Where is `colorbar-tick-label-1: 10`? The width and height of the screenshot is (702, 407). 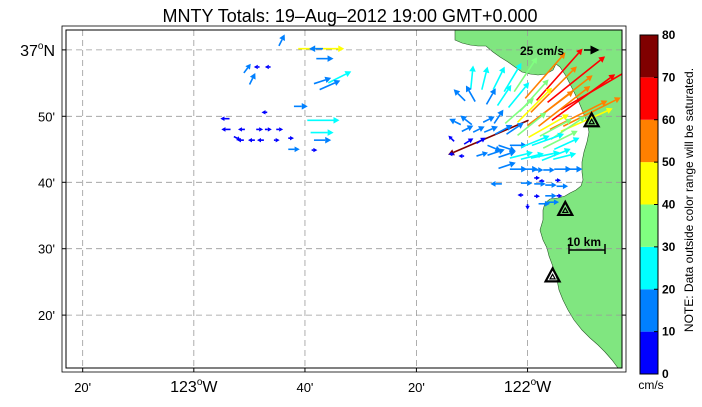
colorbar-tick-label-1: 10 is located at coordinates (669, 332).